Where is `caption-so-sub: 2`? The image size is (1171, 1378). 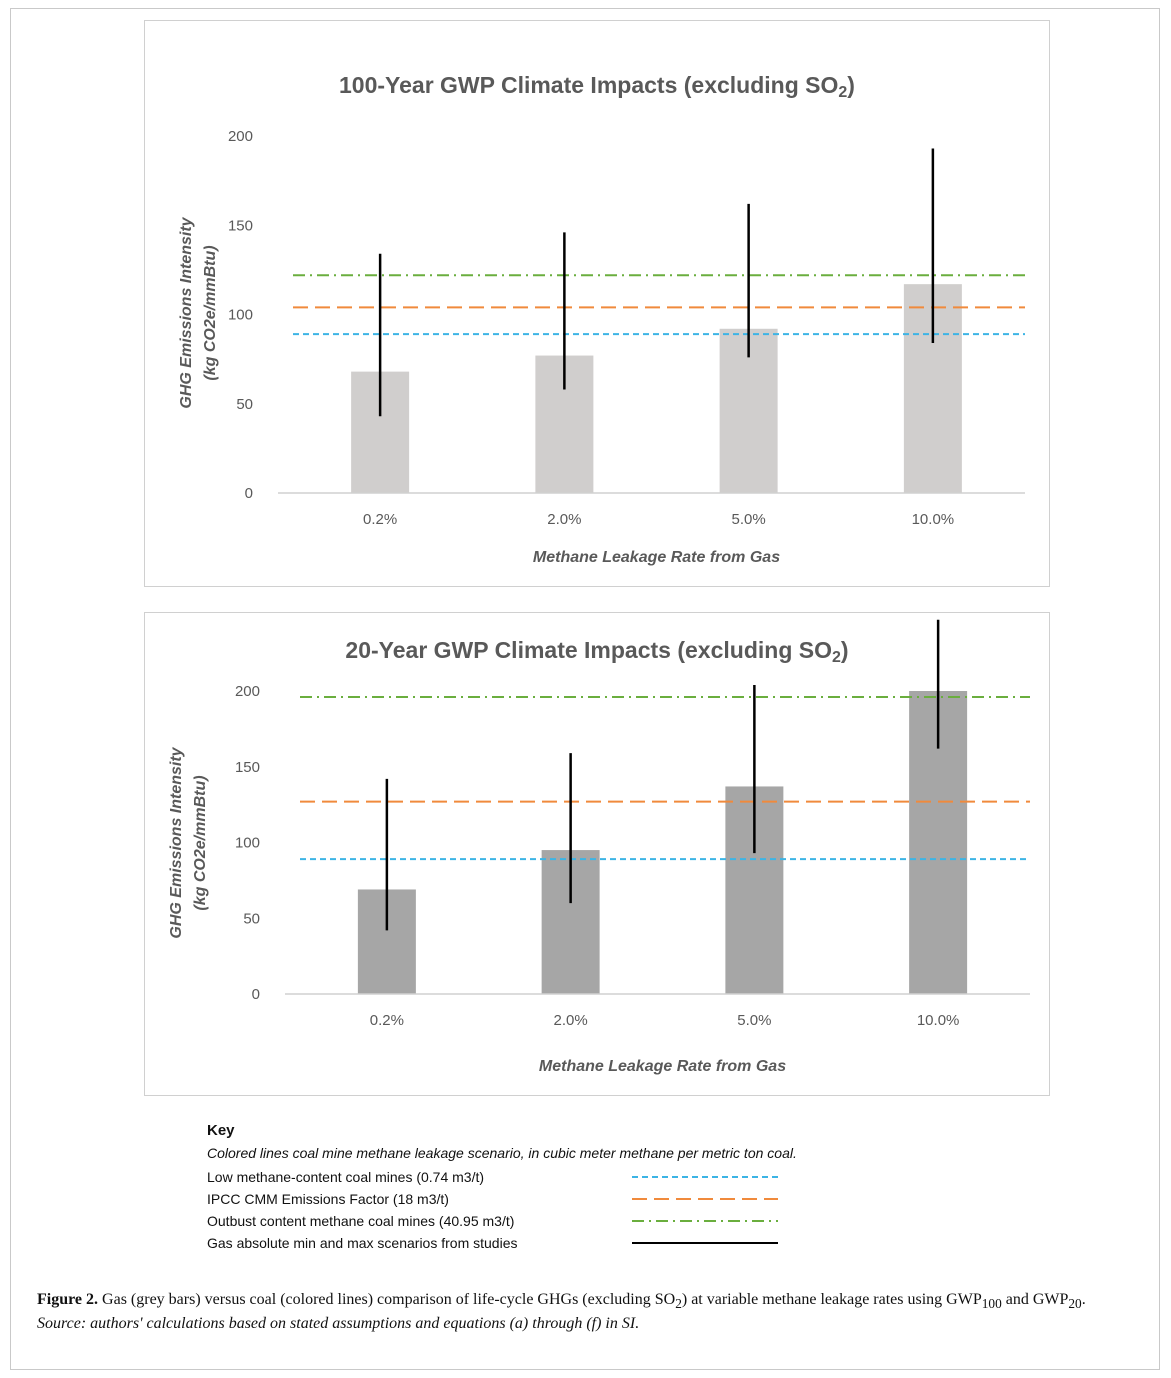
caption-so-sub: 2 is located at coordinates (678, 1304).